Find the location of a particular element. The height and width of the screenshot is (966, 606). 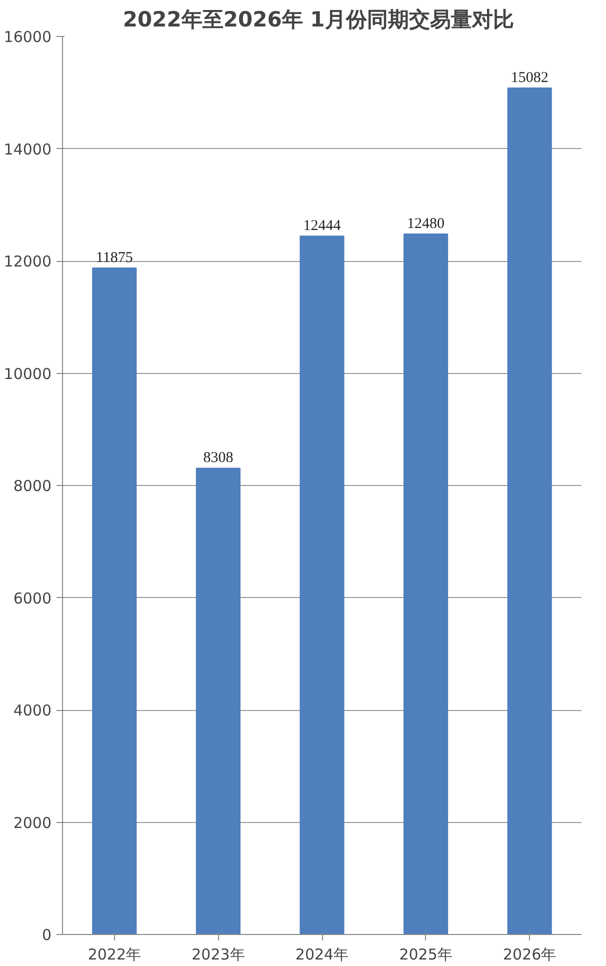

chart-title: 2022年至2026年 1月份同期交易量对比 is located at coordinates (318, 20).